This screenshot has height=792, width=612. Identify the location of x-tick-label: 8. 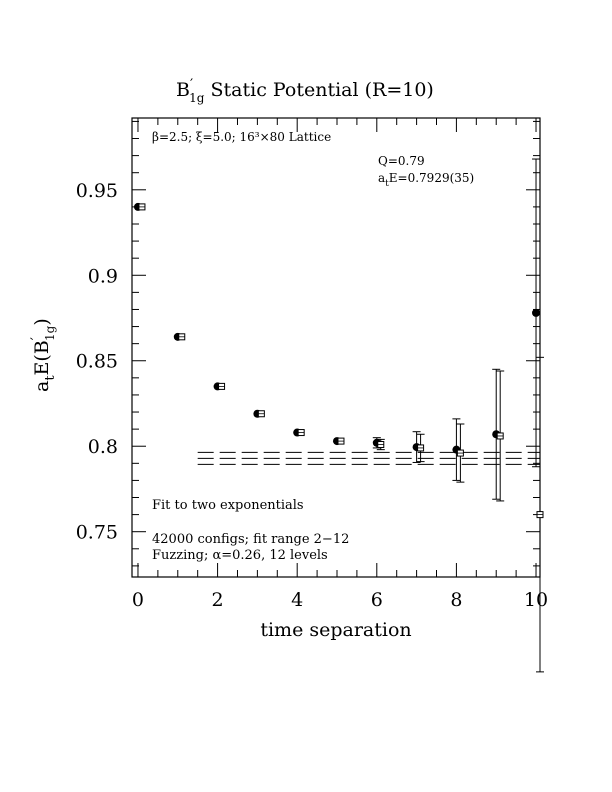
(456, 600).